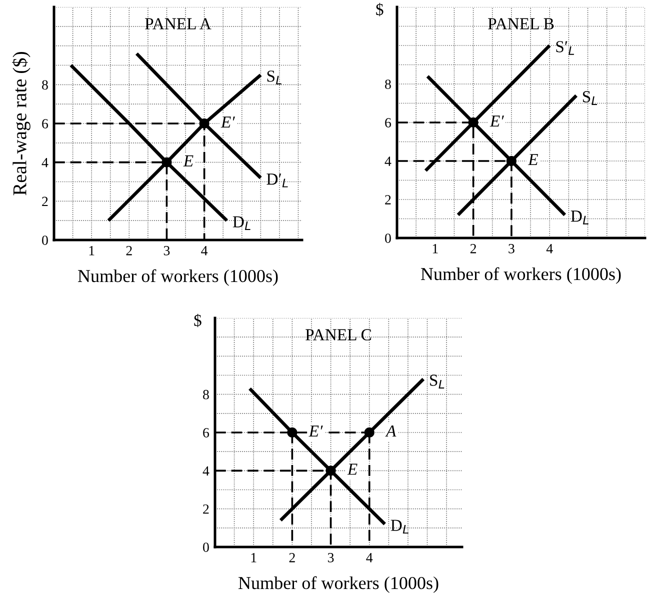 This screenshot has height=598, width=650. What do you see at coordinates (21, 124) in the screenshot?
I see `y-axis-title: Real-wage rate ($)` at bounding box center [21, 124].